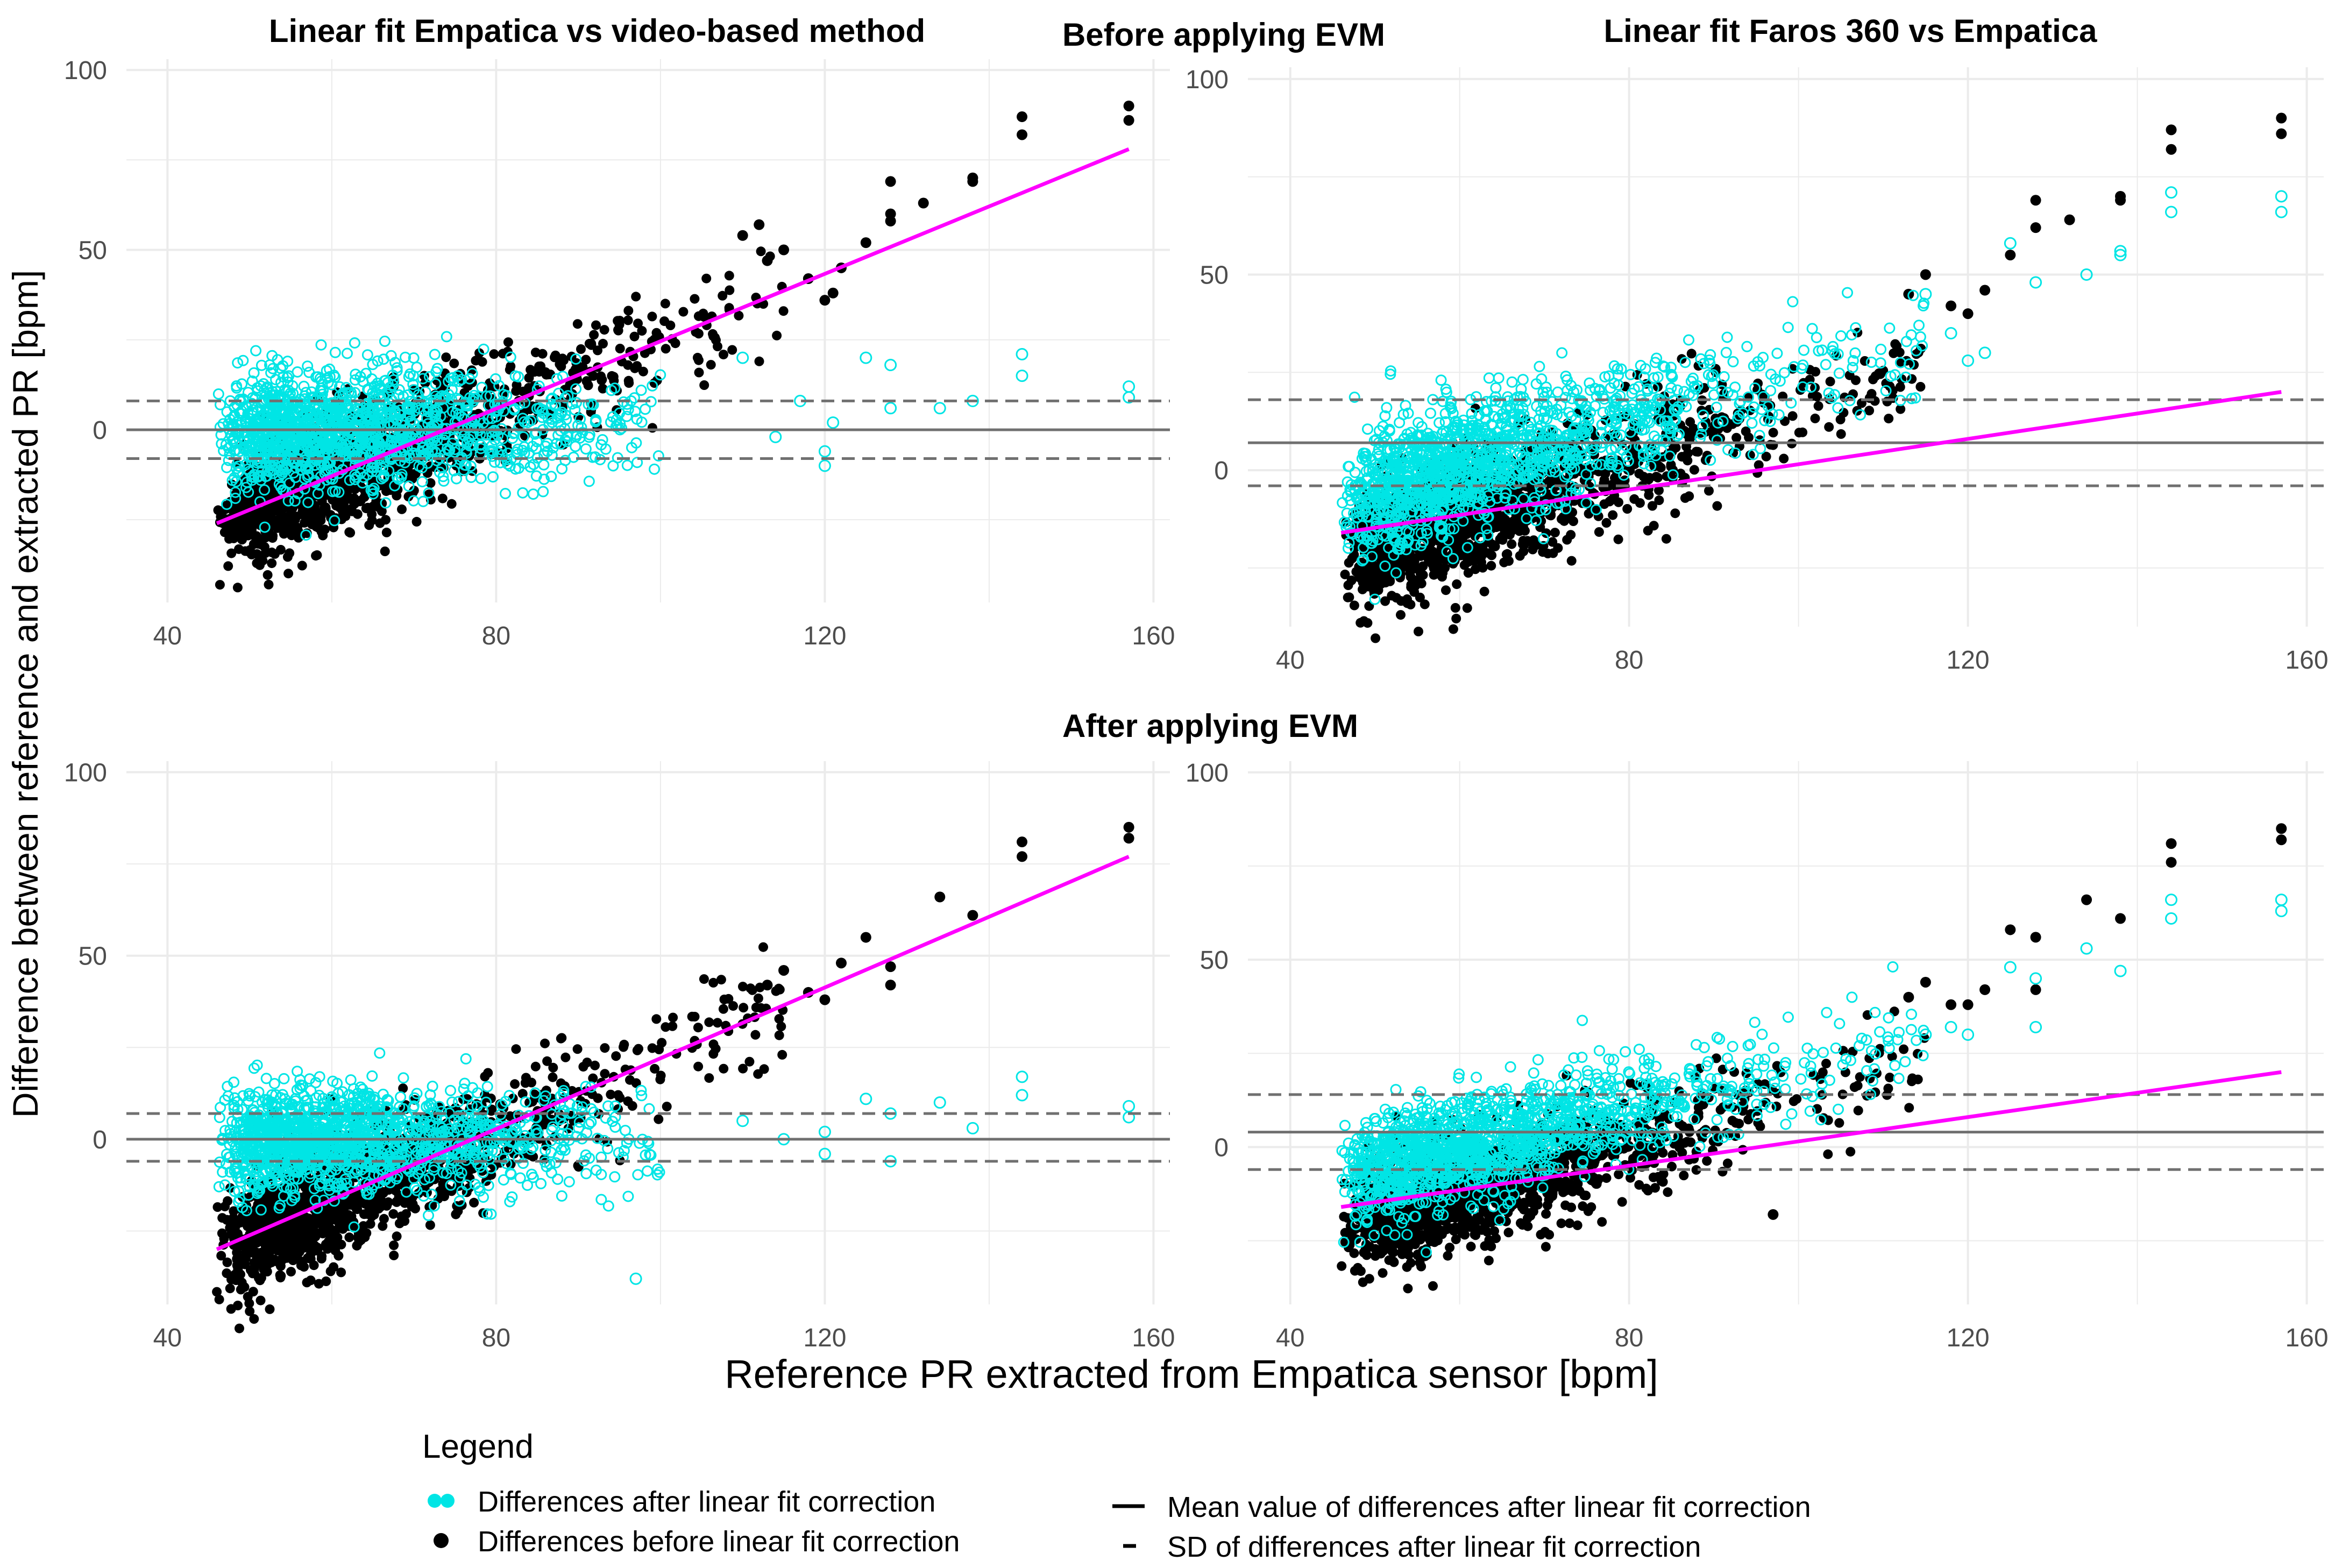  What do you see at coordinates (1850, 31) in the screenshot?
I see `panel-title: Linear fit Faros 360 vs Empatica` at bounding box center [1850, 31].